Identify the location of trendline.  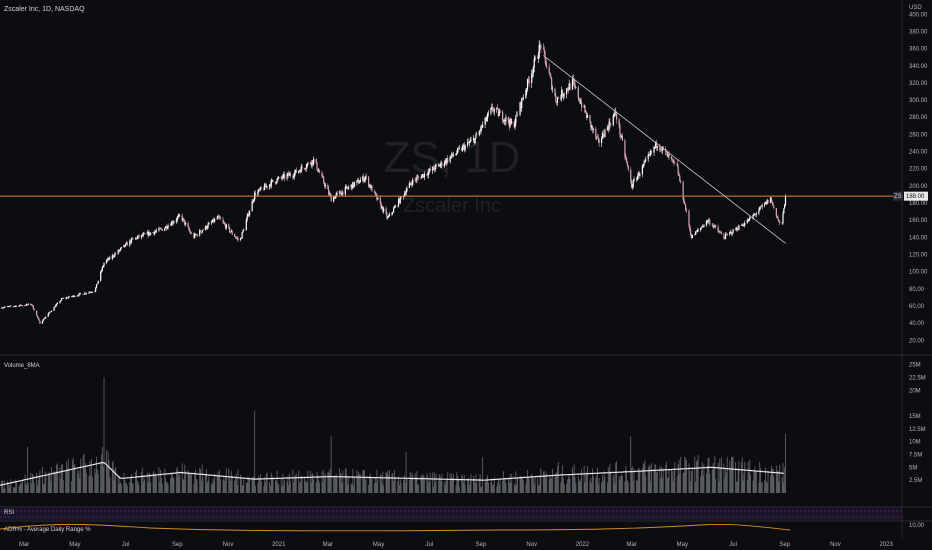
(664, 149).